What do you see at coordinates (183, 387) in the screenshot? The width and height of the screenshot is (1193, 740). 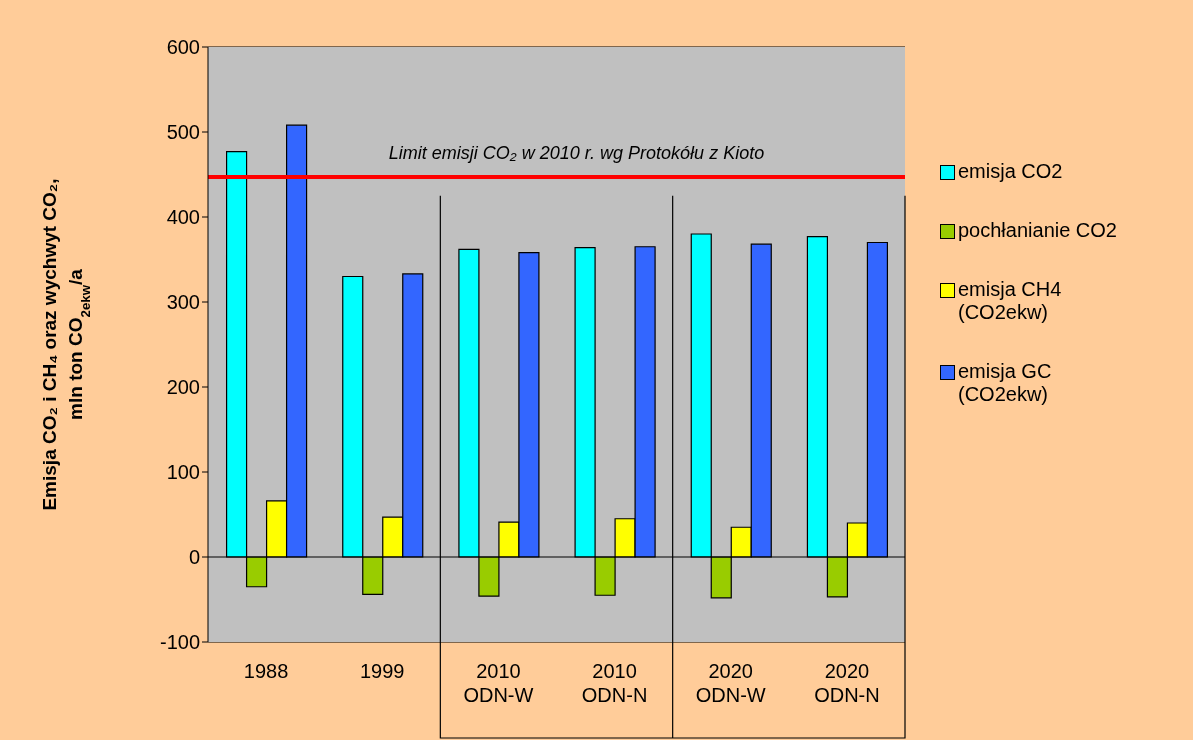 I see `y-tick-label: 200` at bounding box center [183, 387].